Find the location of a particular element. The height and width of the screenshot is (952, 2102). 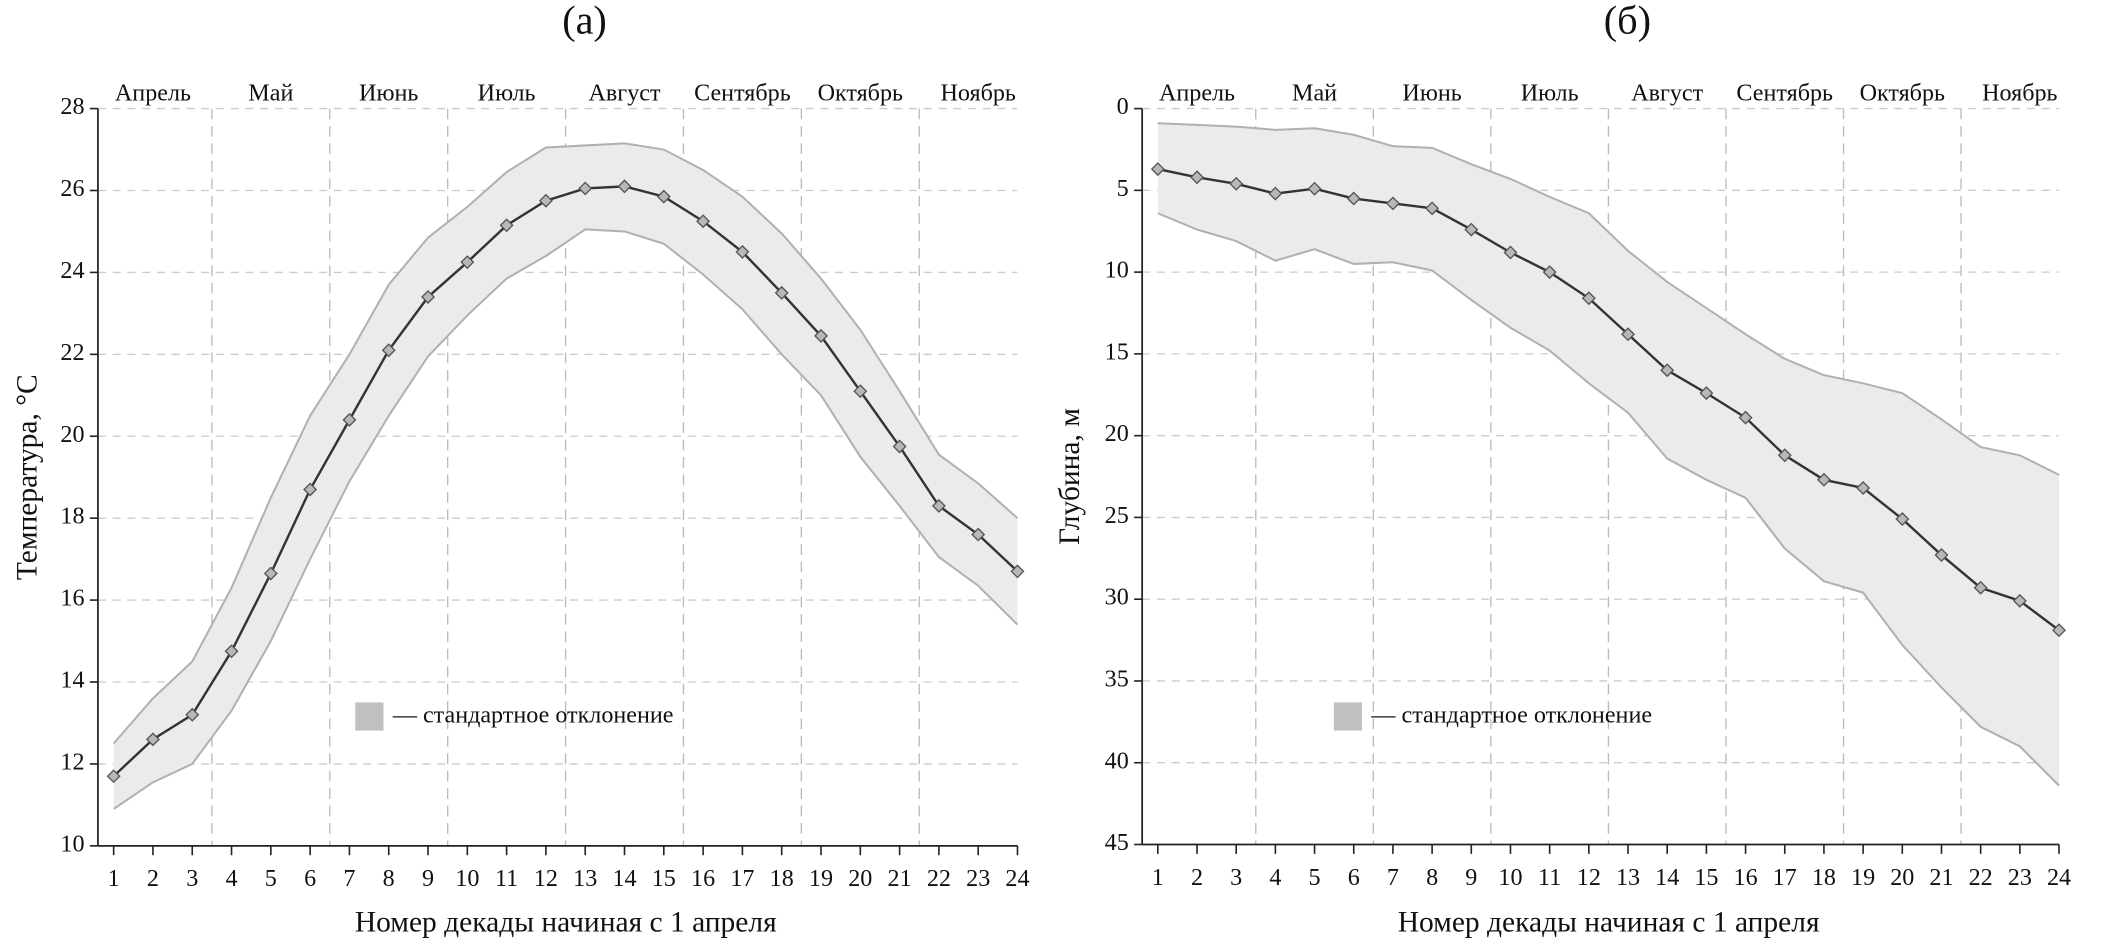

month-label: Октябрь is located at coordinates (860, 94).